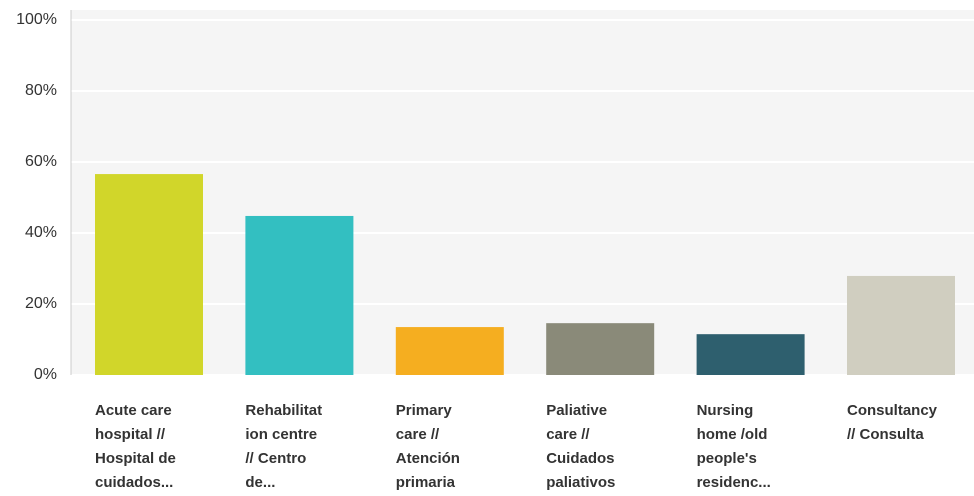 Image resolution: width=974 pixels, height=496 pixels. What do you see at coordinates (732, 434) in the screenshot?
I see `x-tick-label: home /old` at bounding box center [732, 434].